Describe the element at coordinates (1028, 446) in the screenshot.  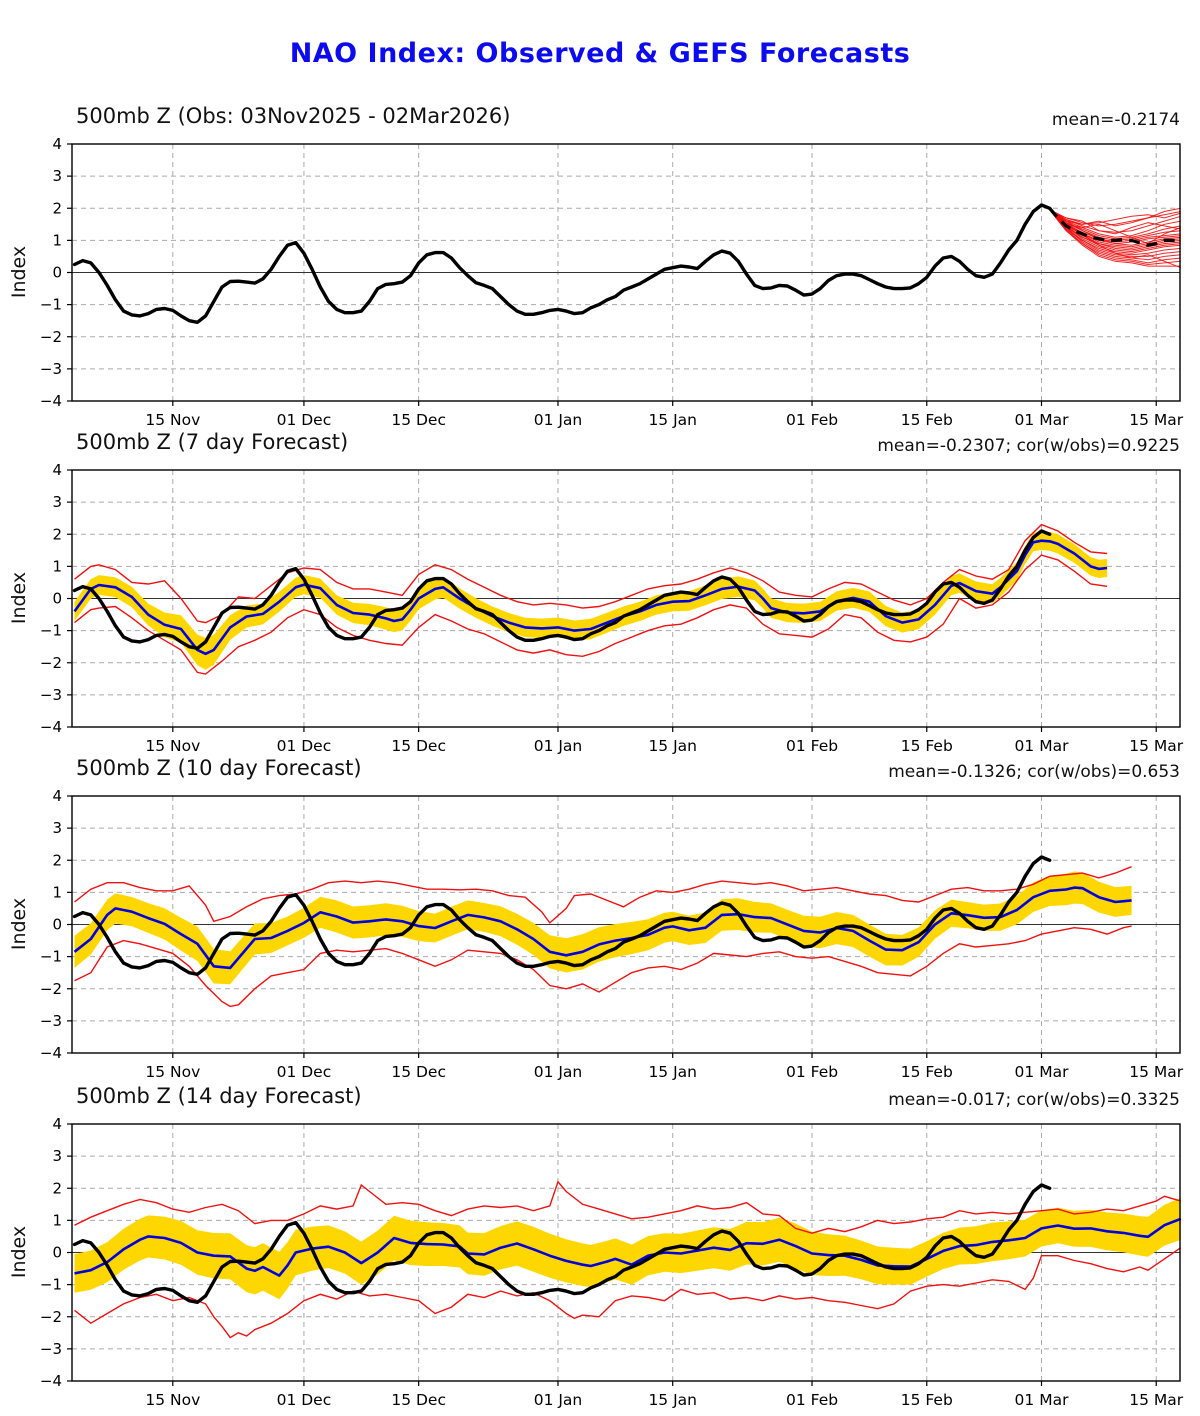
I see `panel-annotation-mean-cor: mean=-0.2307; cor(w/obs)=0.9225` at that location.